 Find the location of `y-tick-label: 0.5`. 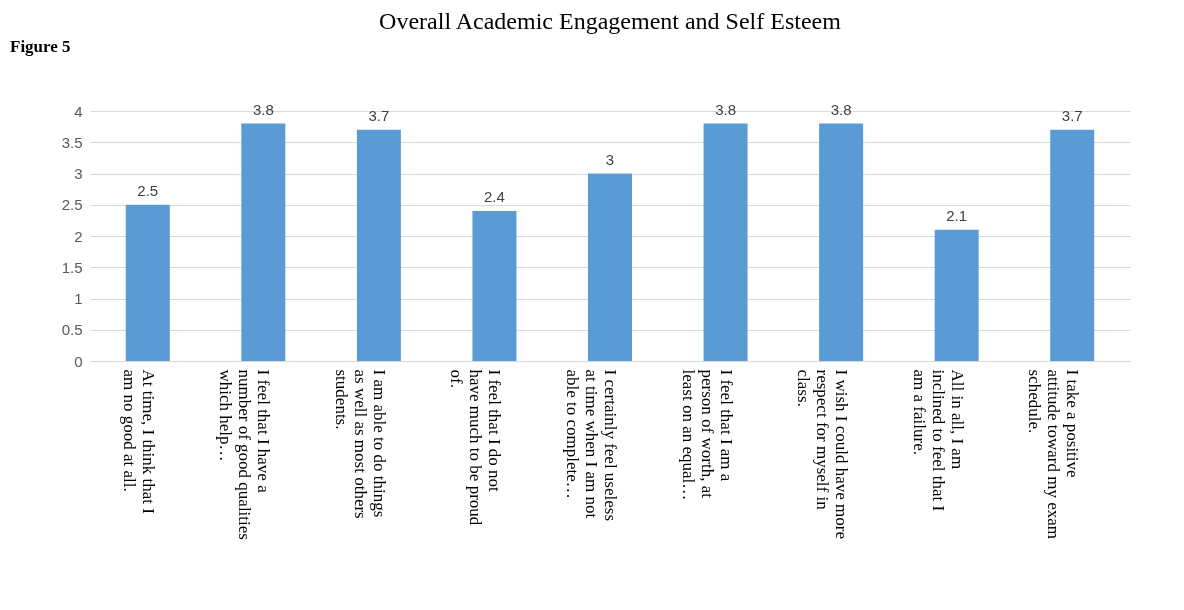

y-tick-label: 0.5 is located at coordinates (72, 330).